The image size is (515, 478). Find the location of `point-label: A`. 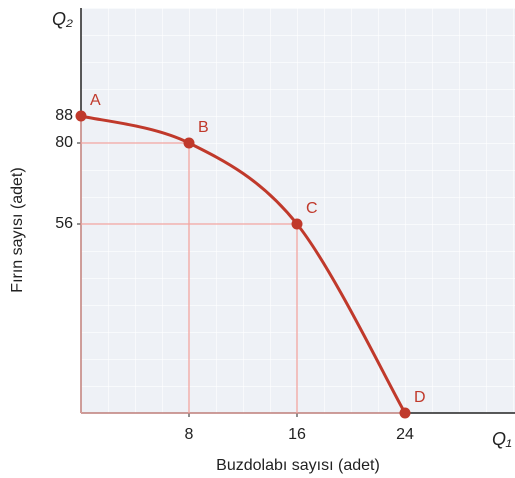

point-label: A is located at coordinates (95, 100).